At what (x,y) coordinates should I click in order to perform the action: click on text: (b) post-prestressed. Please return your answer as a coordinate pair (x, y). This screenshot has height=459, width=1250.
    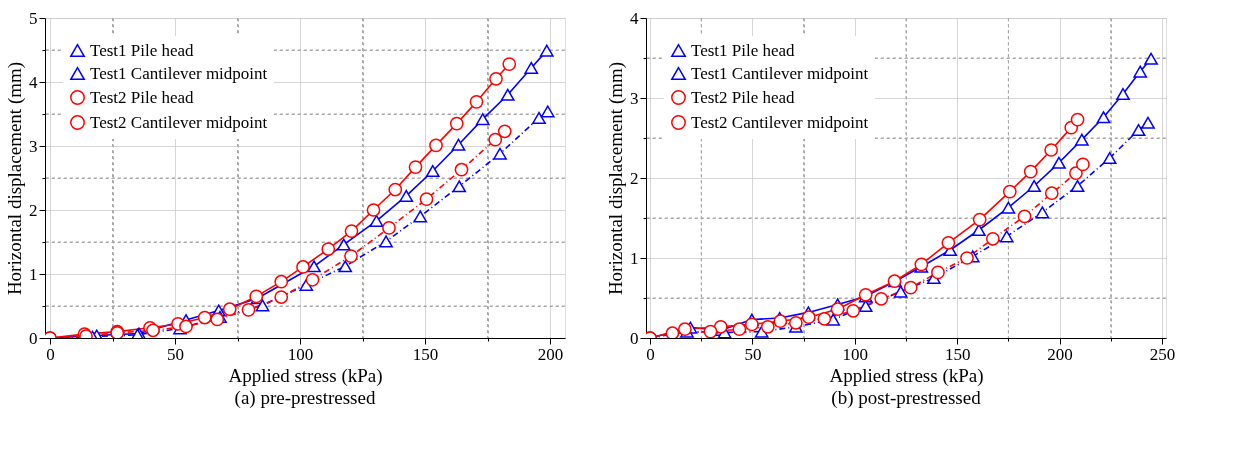
    Looking at the image, I should click on (906, 398).